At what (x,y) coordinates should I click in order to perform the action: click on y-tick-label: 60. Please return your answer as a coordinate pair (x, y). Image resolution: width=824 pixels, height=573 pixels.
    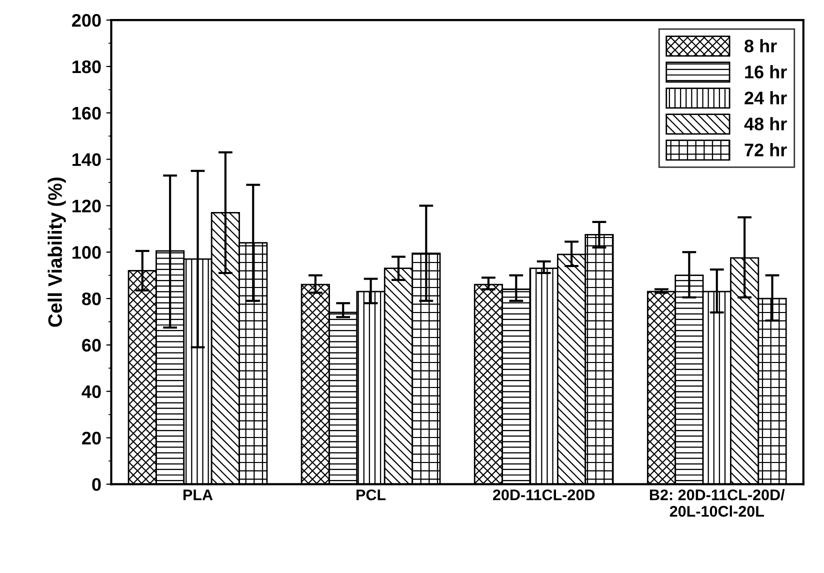
    Looking at the image, I should click on (91, 345).